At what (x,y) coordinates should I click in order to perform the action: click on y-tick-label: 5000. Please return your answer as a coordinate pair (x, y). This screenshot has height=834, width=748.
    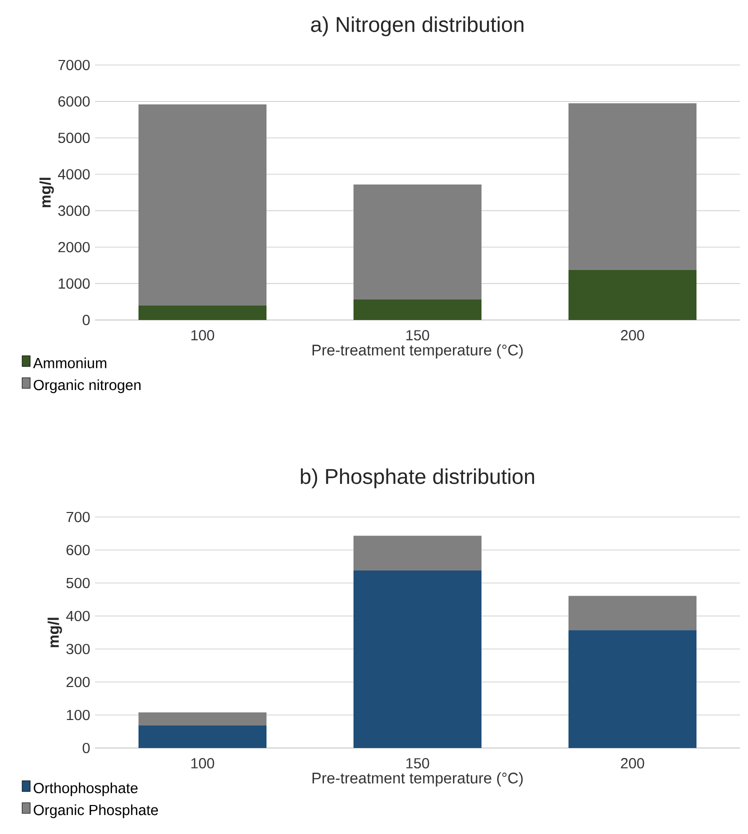
    Looking at the image, I should click on (74, 138).